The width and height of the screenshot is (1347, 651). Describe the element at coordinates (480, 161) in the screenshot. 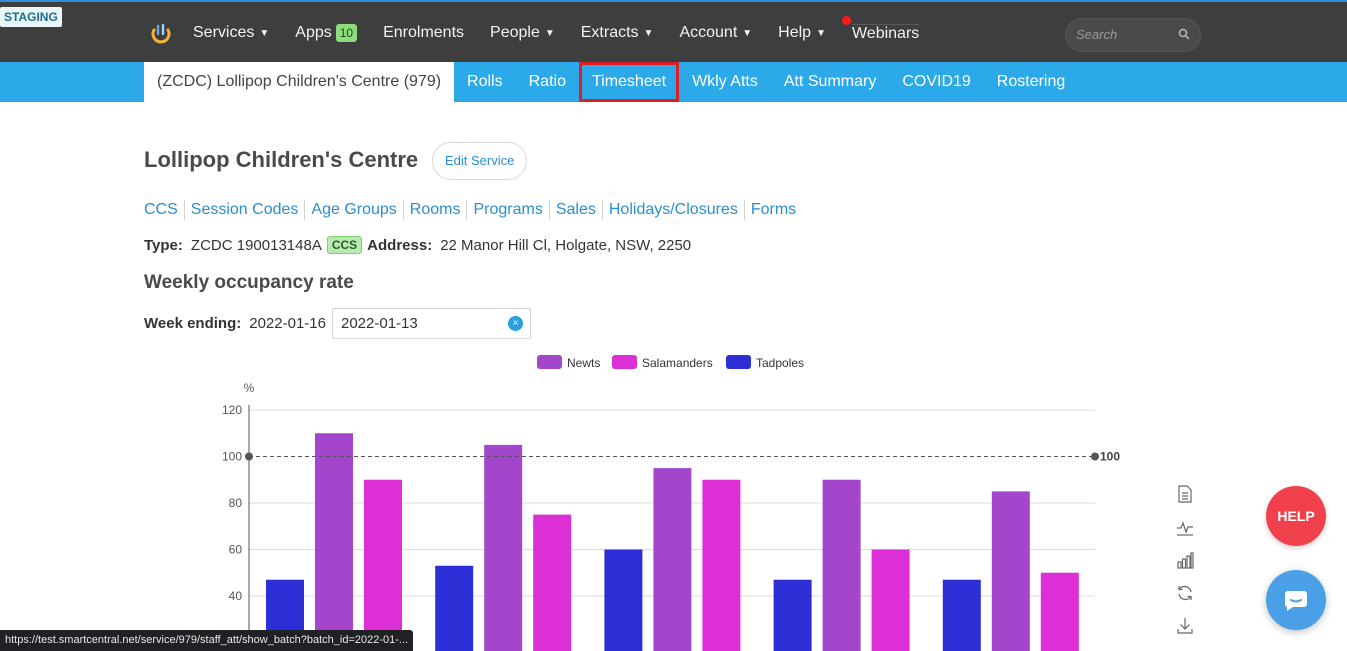

I see `edit-service-button: Edit Service` at that location.